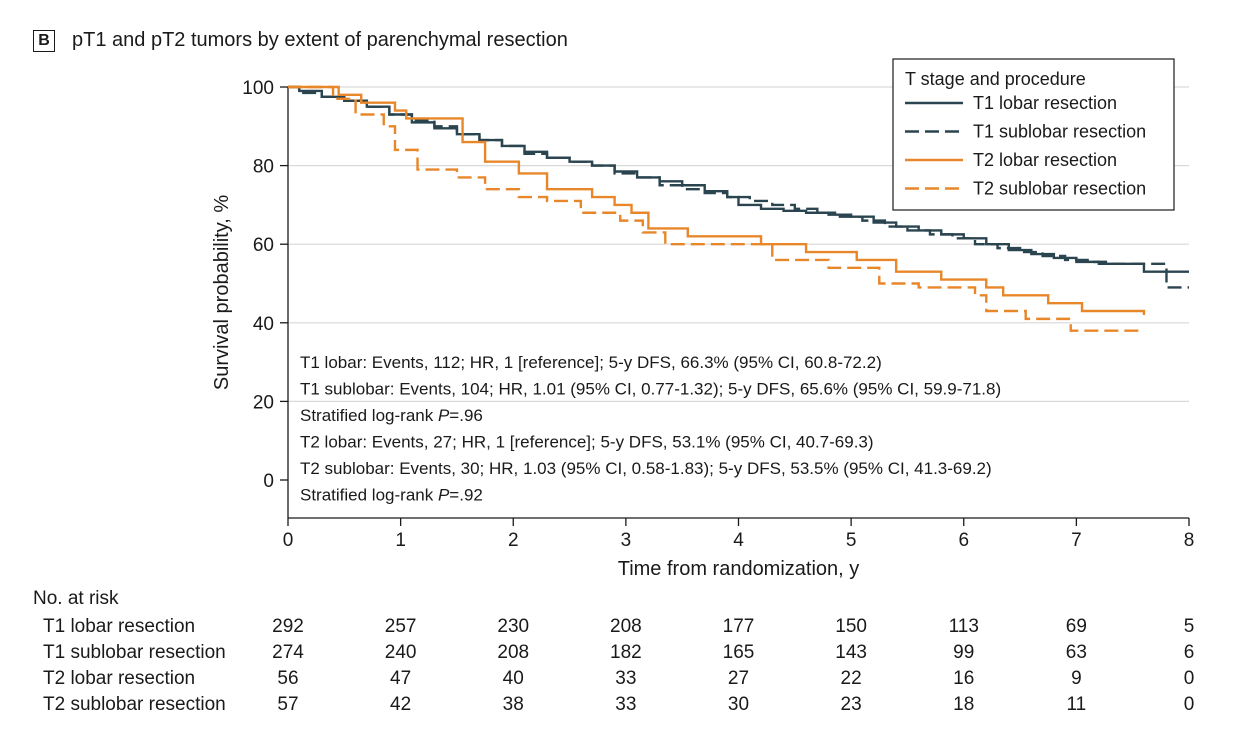  I want to click on risk-cell: 274, so click(288, 652).